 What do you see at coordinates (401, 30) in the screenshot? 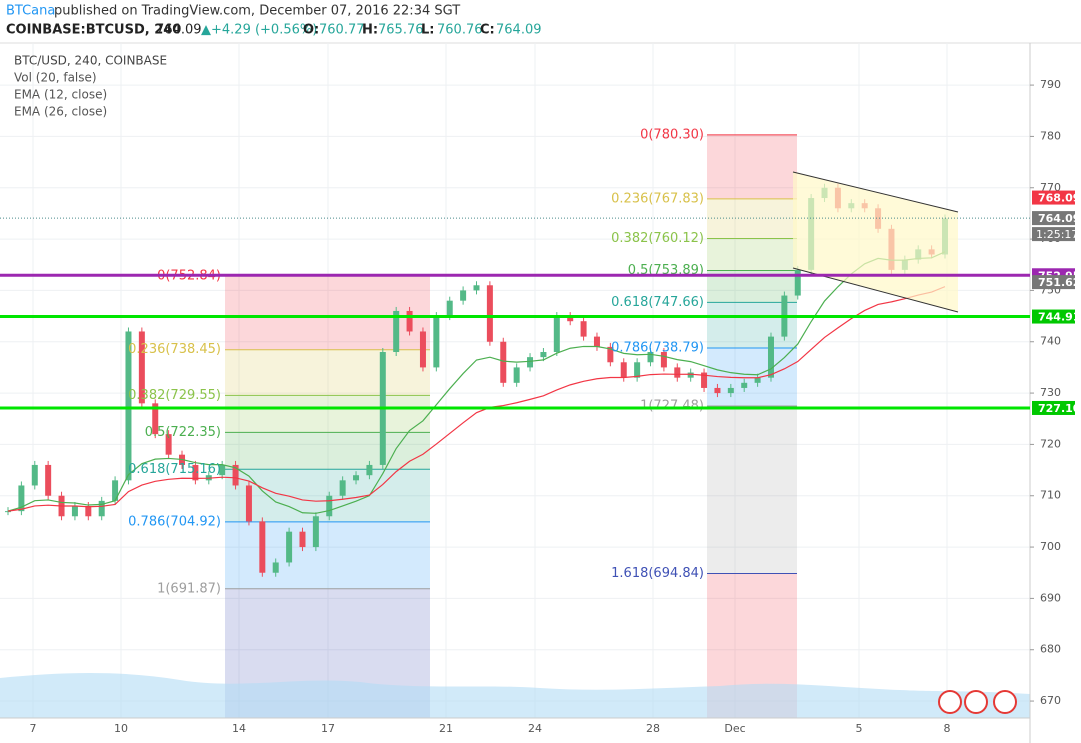
I see `ohlc-value: 765.76` at bounding box center [401, 30].